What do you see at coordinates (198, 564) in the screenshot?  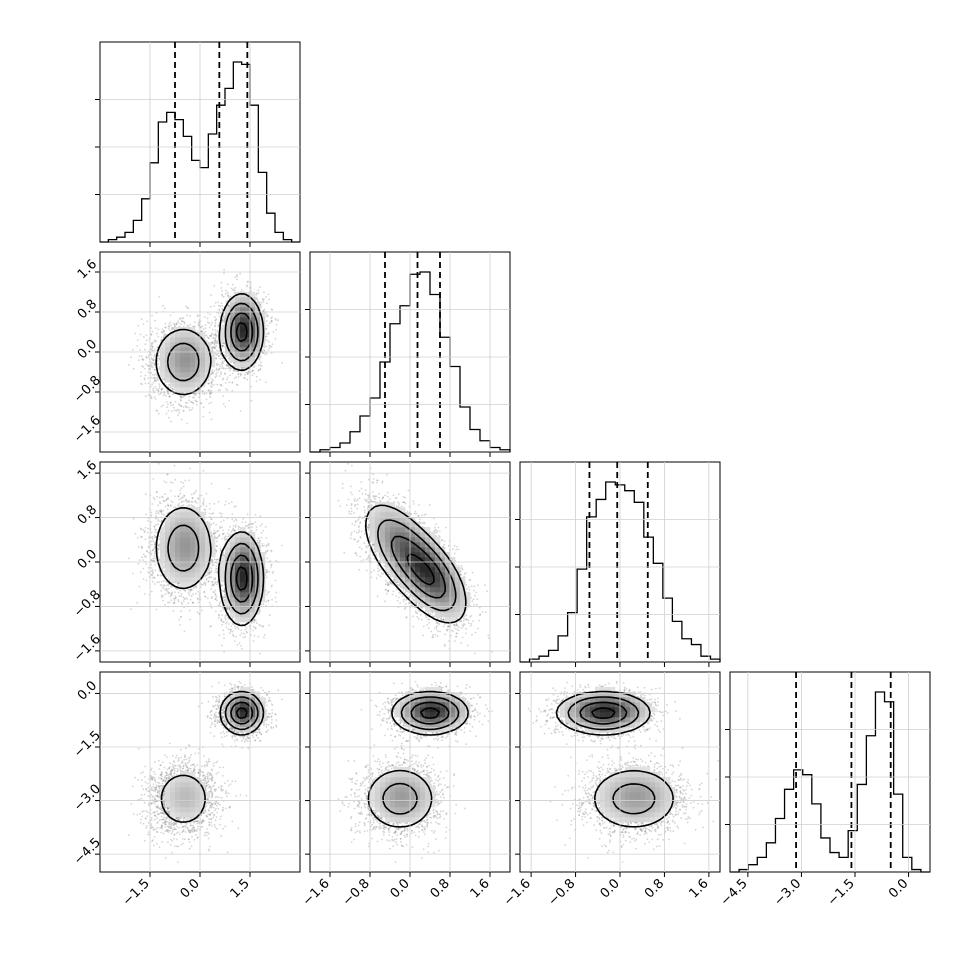 I see `scatter-panel` at bounding box center [198, 564].